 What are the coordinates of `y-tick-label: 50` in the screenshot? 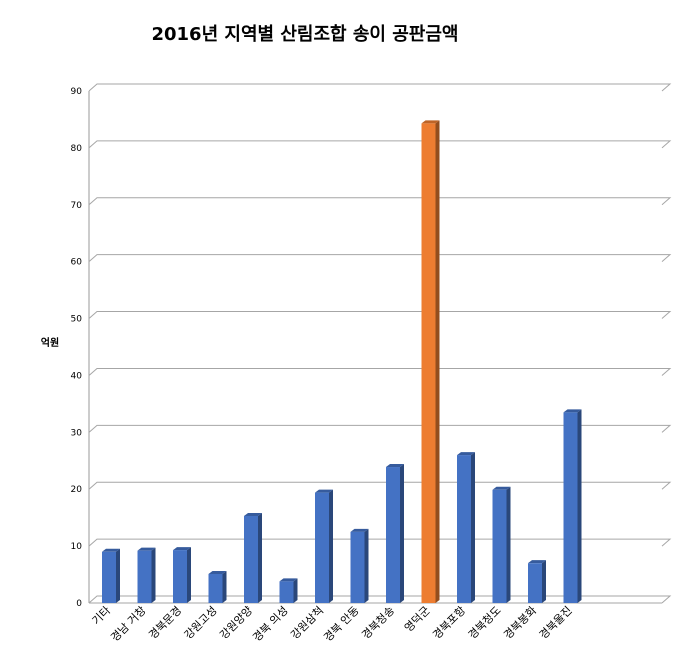 It's located at (77, 320).